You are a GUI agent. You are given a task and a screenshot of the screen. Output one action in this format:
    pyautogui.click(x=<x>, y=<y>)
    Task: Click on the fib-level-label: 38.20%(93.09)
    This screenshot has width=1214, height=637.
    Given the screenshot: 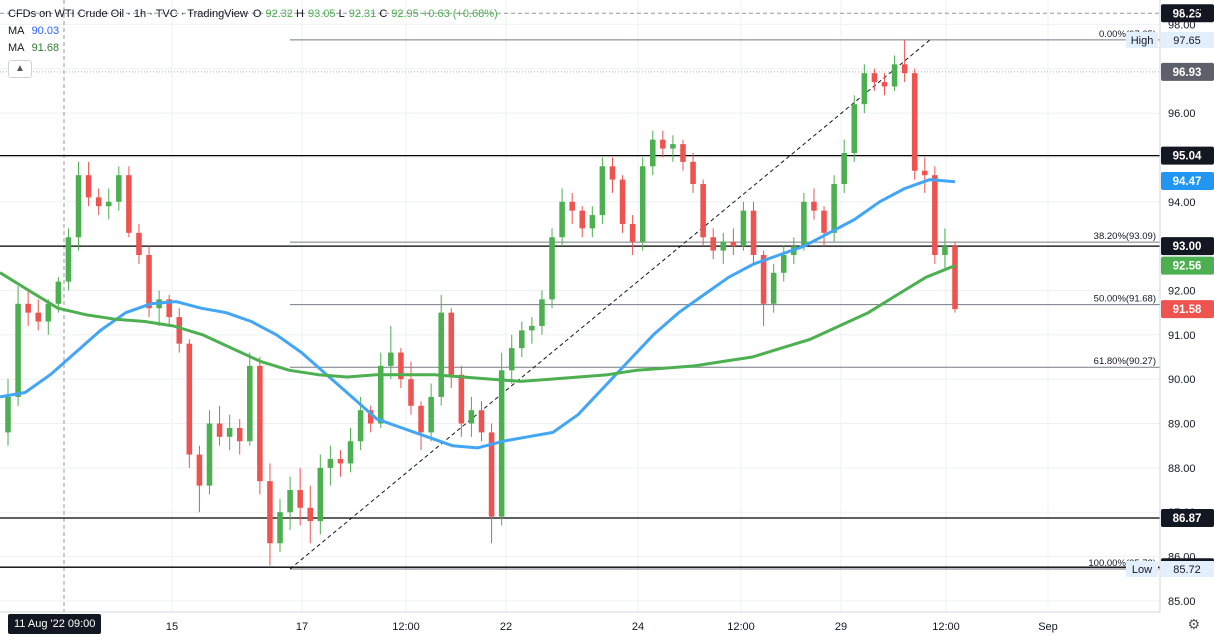 What is the action you would take?
    pyautogui.click(x=1125, y=236)
    